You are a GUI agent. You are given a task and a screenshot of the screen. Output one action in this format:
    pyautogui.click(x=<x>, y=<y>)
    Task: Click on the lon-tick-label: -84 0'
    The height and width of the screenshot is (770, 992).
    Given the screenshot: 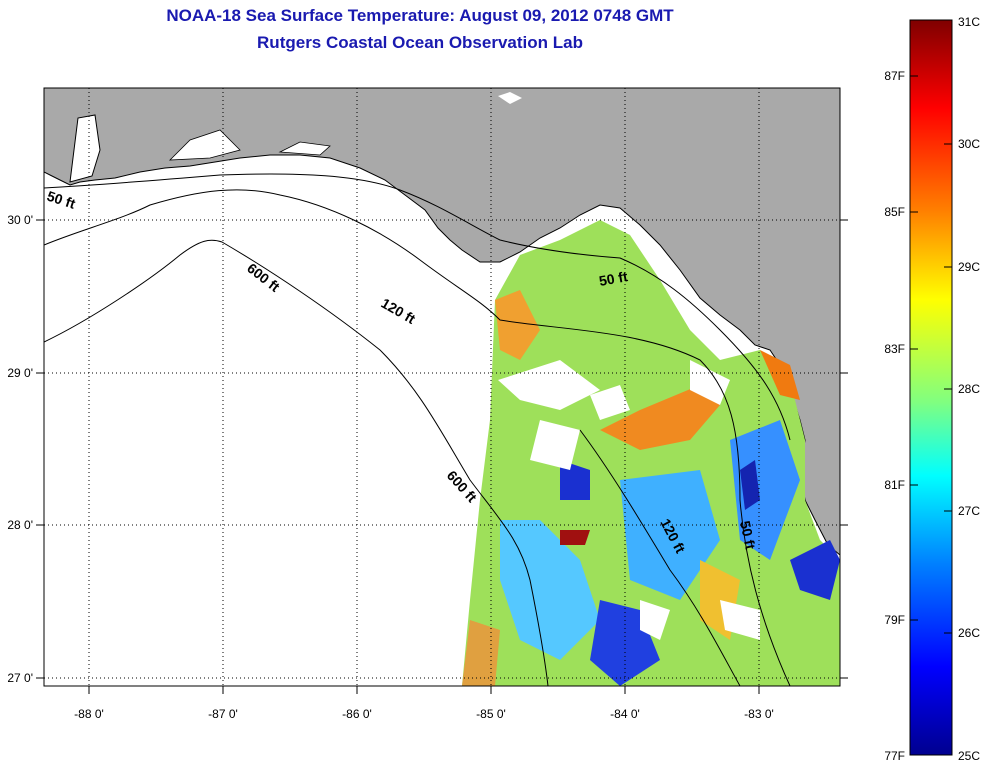 What is the action you would take?
    pyautogui.click(x=625, y=714)
    